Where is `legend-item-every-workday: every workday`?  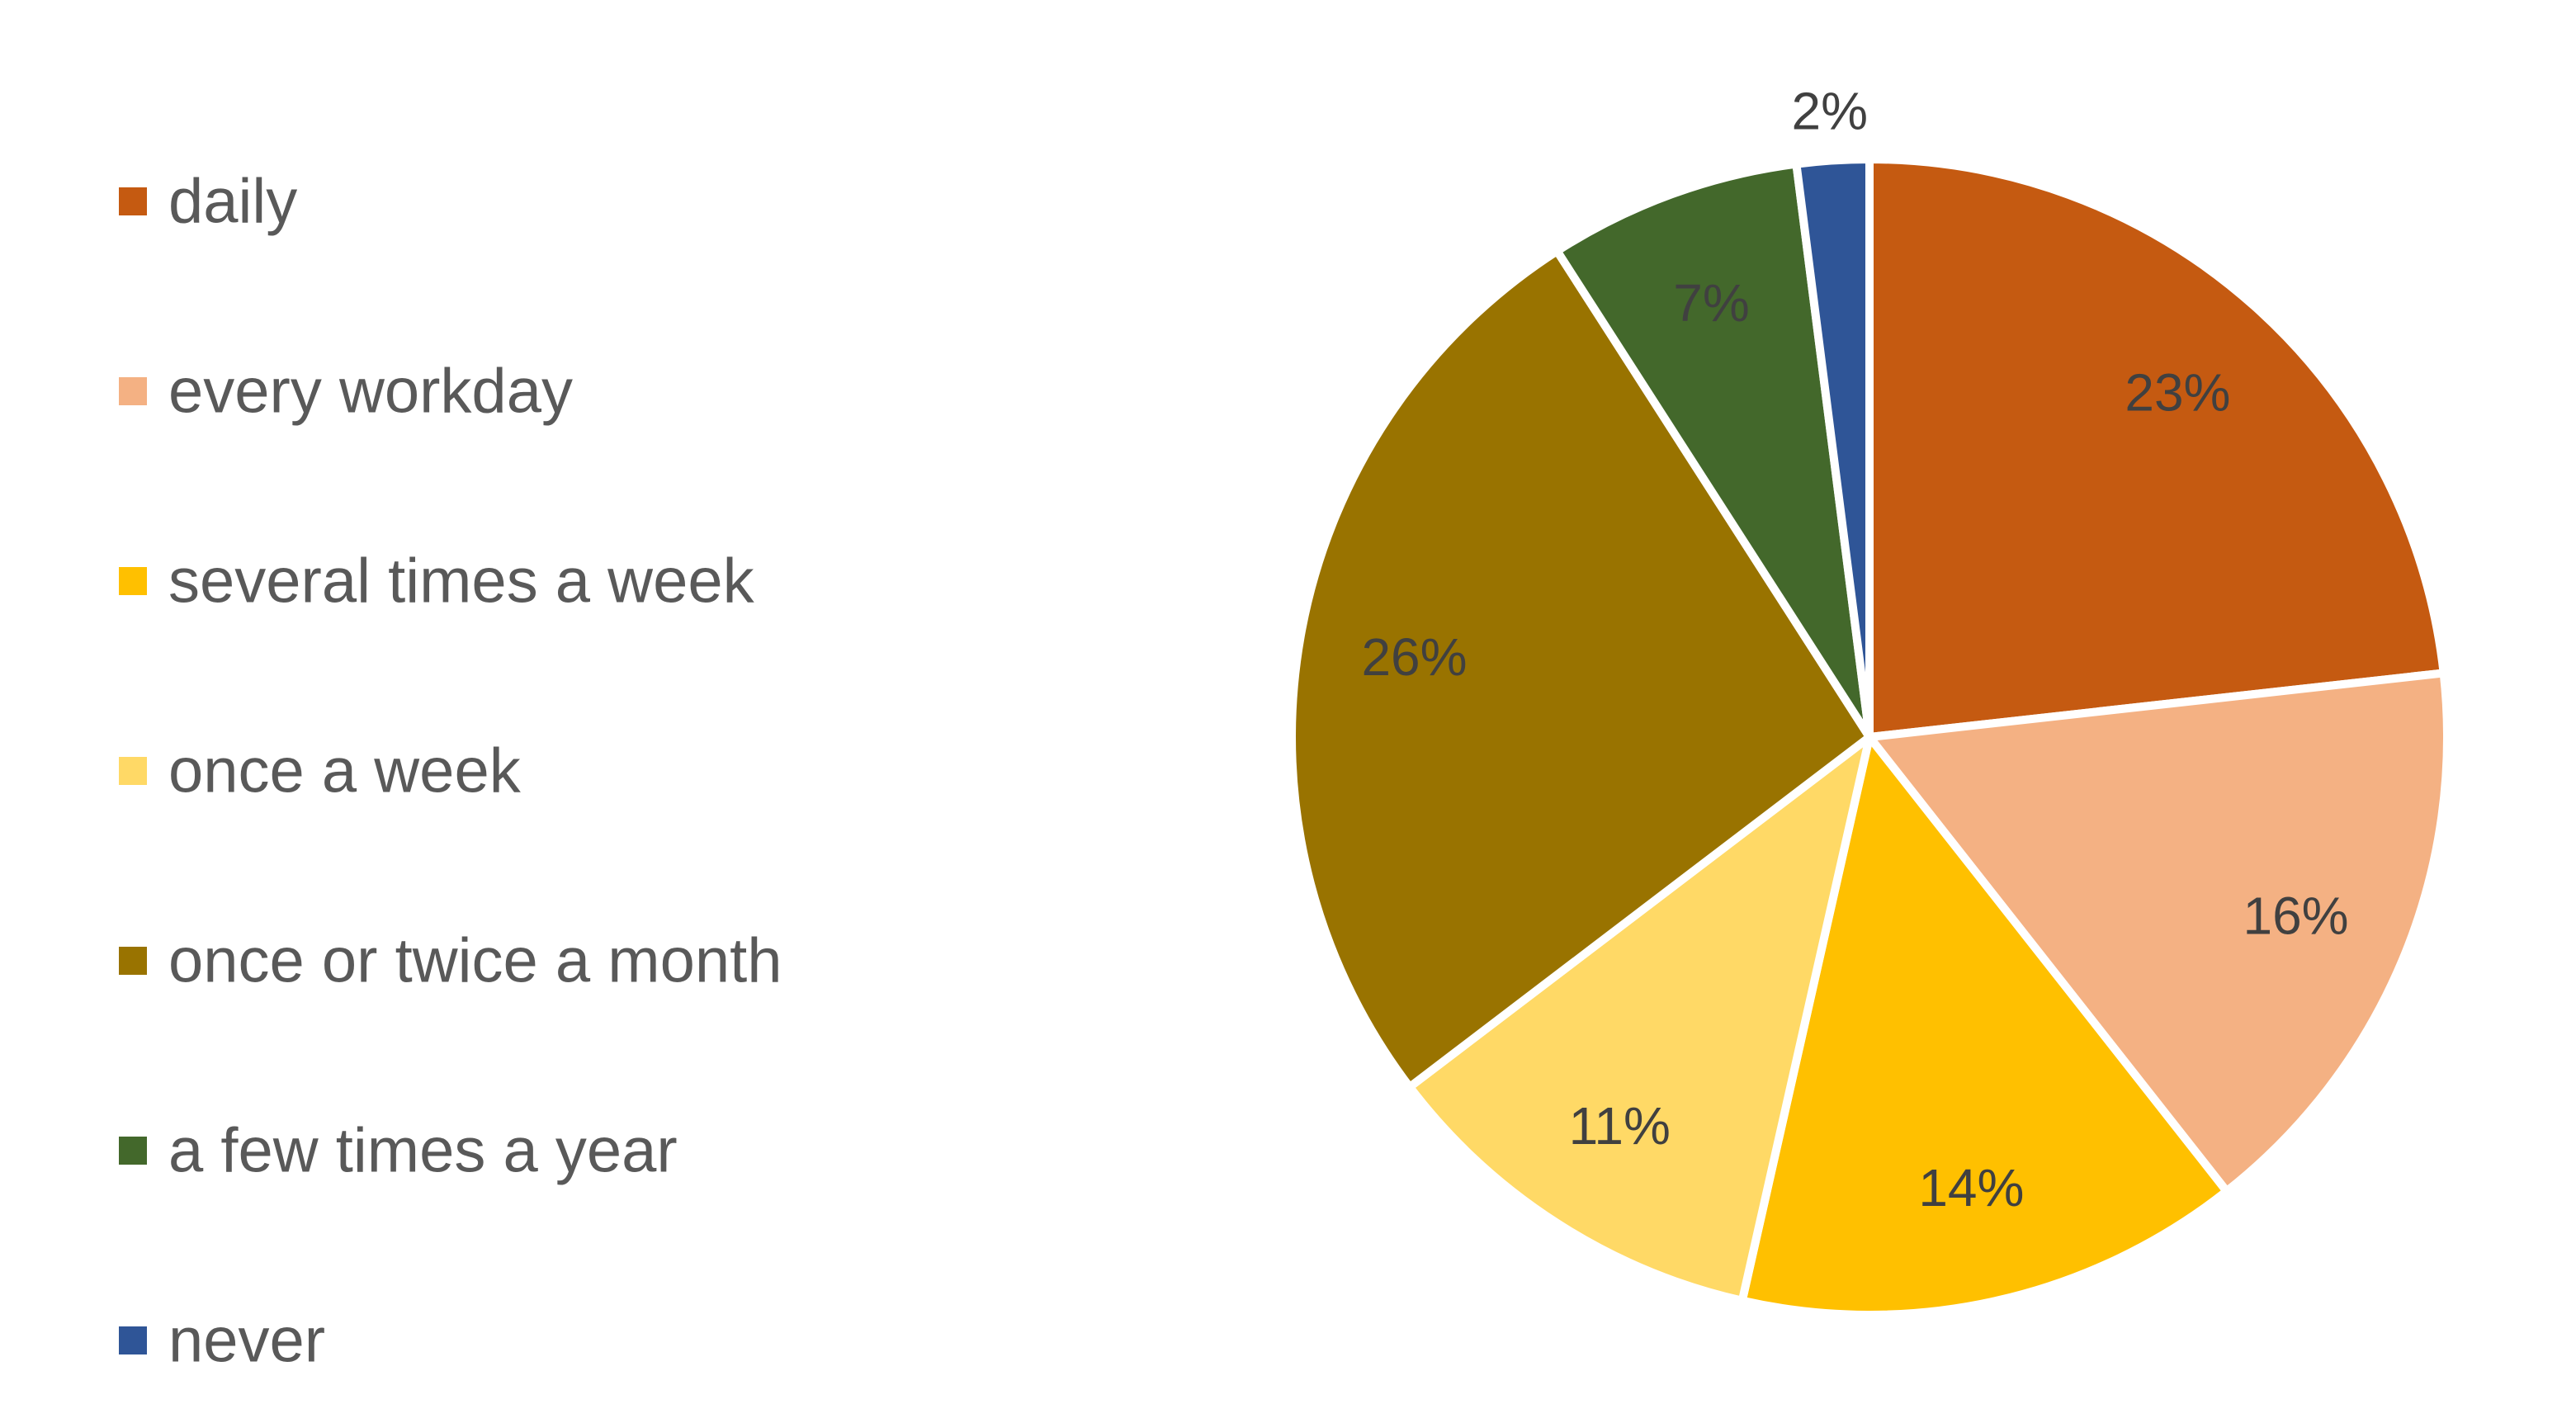
legend-item-every-workday: every workday is located at coordinates (346, 392).